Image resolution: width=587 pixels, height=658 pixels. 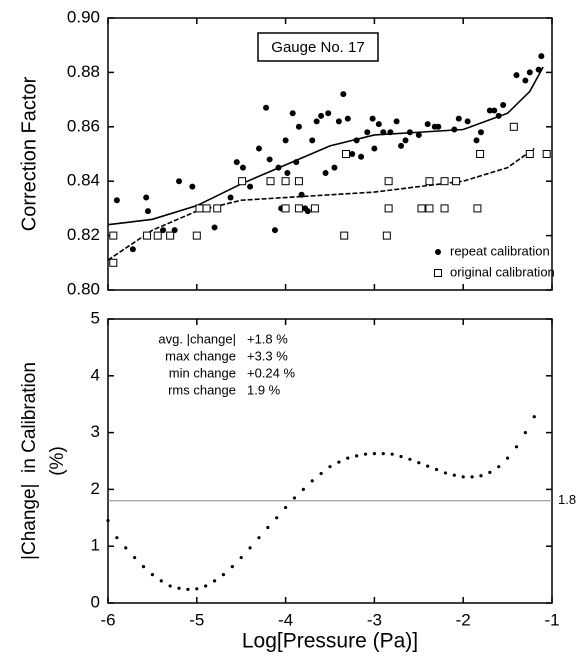 I want to click on annotation-label: min change, so click(x=202, y=372).